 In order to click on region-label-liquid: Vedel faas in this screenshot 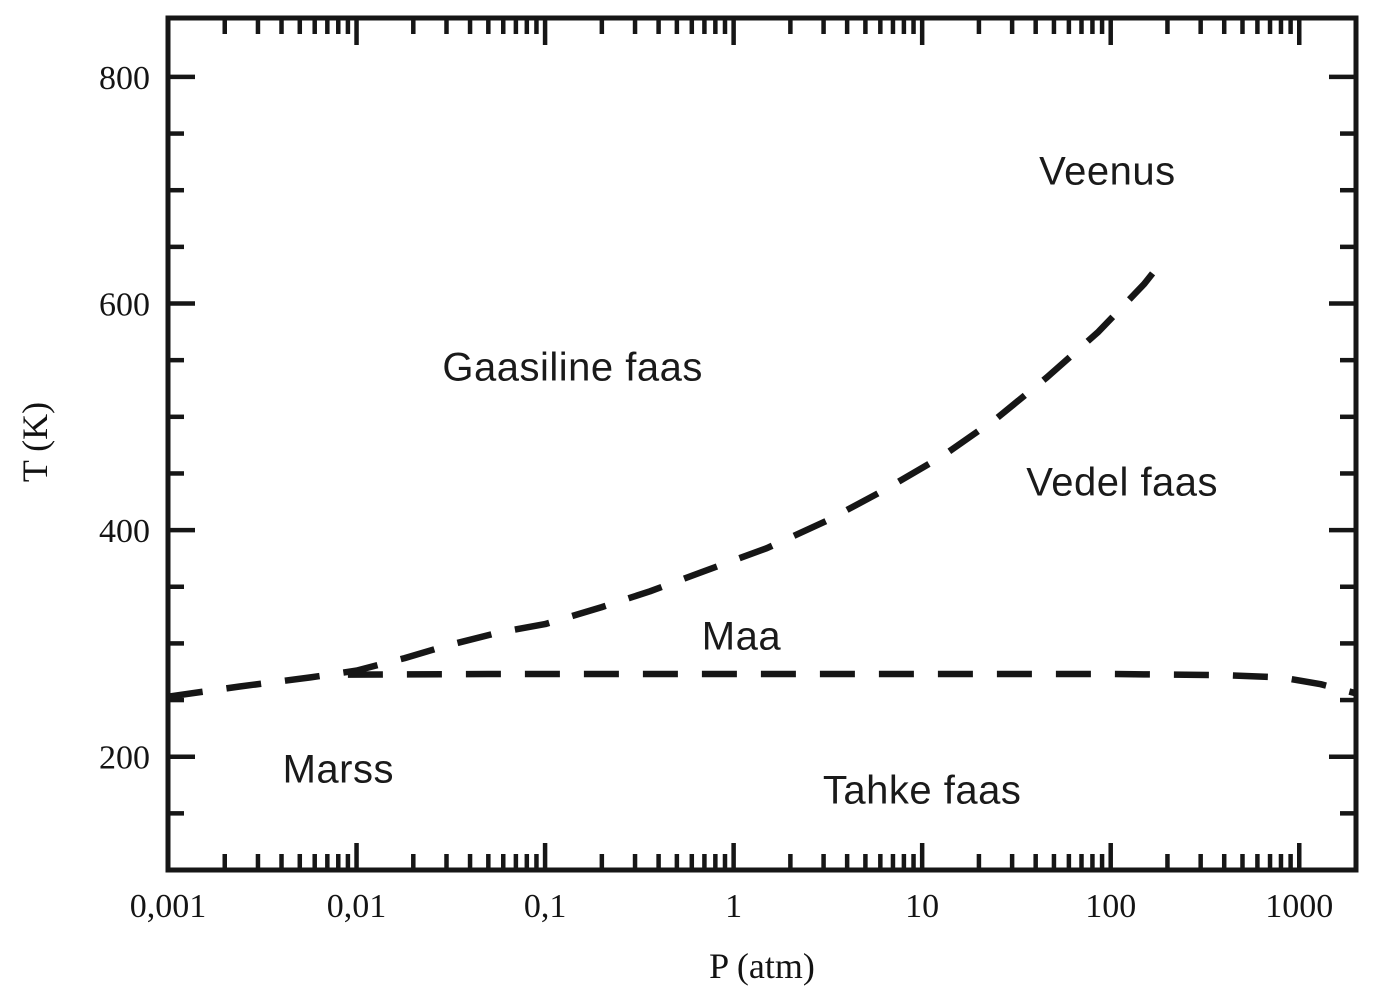, I will do `click(1122, 482)`.